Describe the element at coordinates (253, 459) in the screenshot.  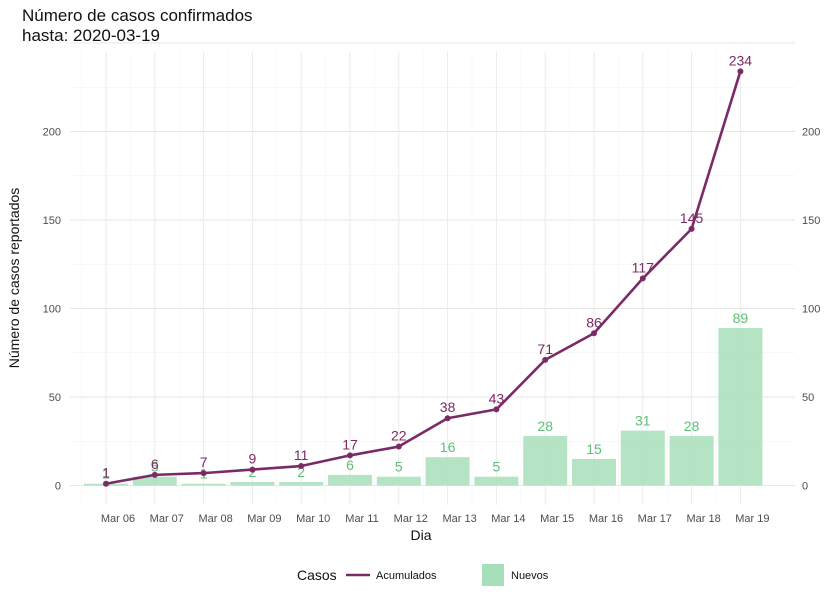
I see `point-label-acumulados: 9` at that location.